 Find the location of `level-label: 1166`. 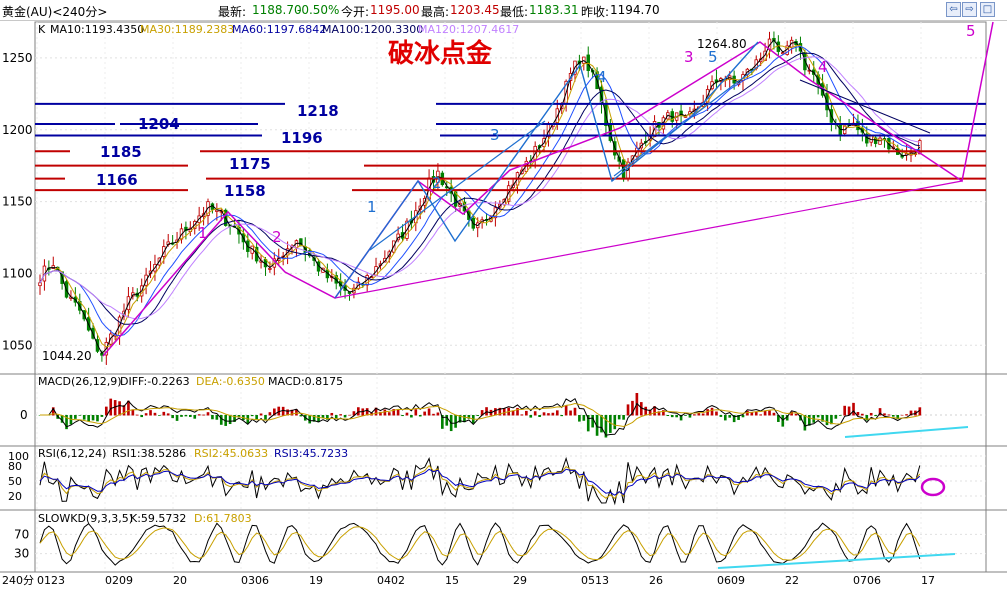

level-label: 1166 is located at coordinates (117, 180).